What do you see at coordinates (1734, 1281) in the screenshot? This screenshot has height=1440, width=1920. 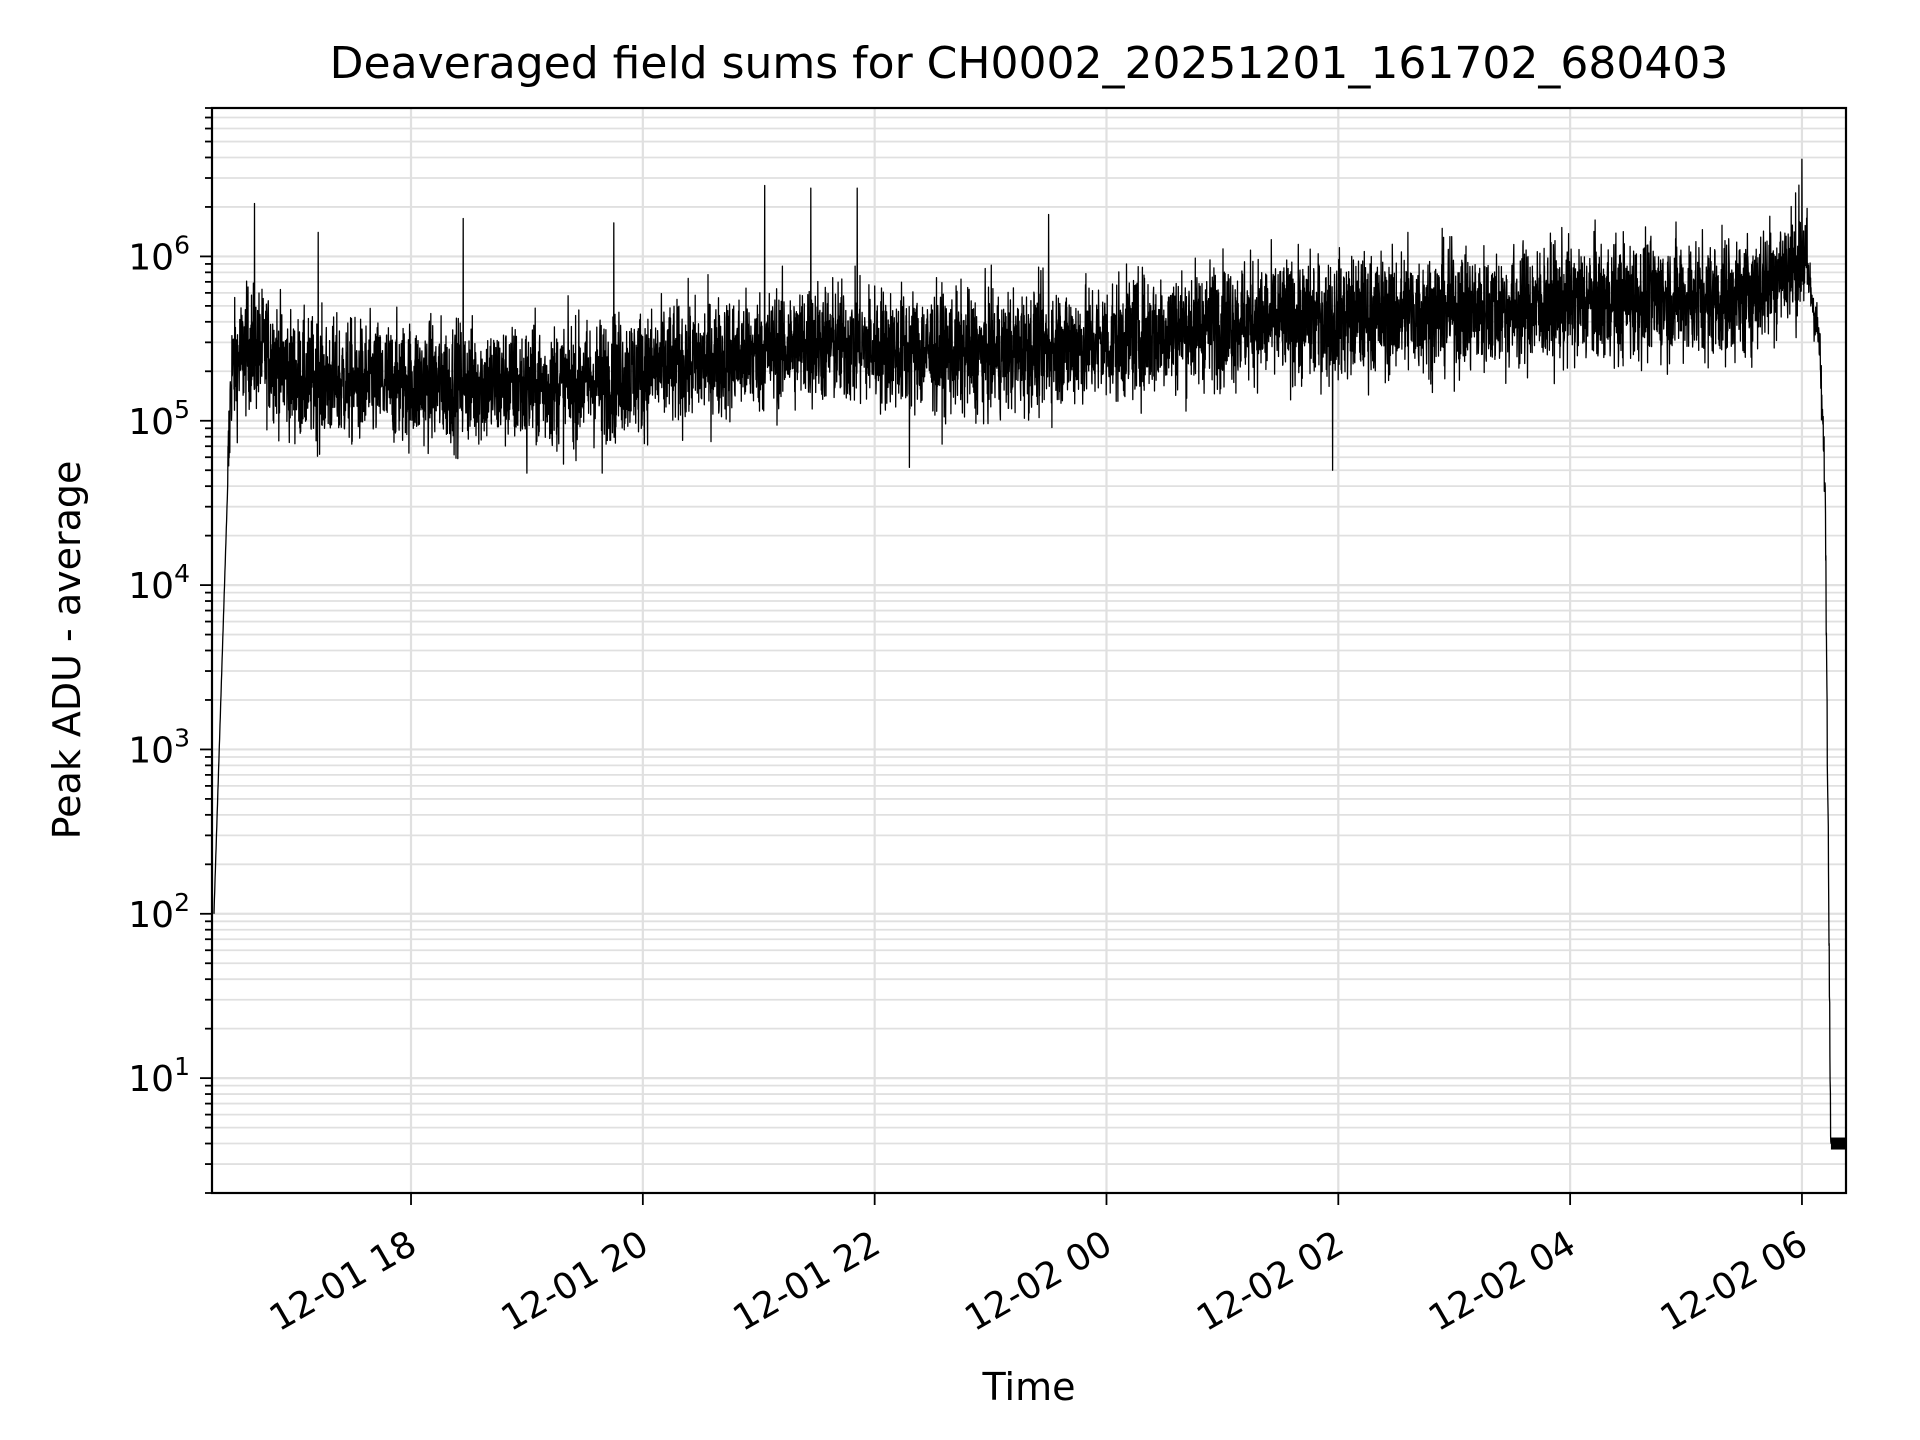 I see `x-tick-label: 12-02 06` at bounding box center [1734, 1281].